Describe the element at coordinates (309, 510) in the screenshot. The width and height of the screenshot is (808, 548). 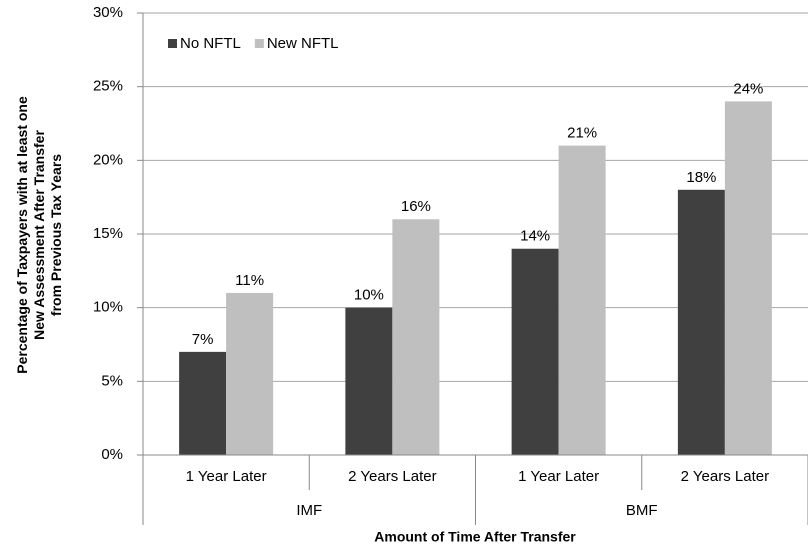
I see `group-label: IMF` at that location.